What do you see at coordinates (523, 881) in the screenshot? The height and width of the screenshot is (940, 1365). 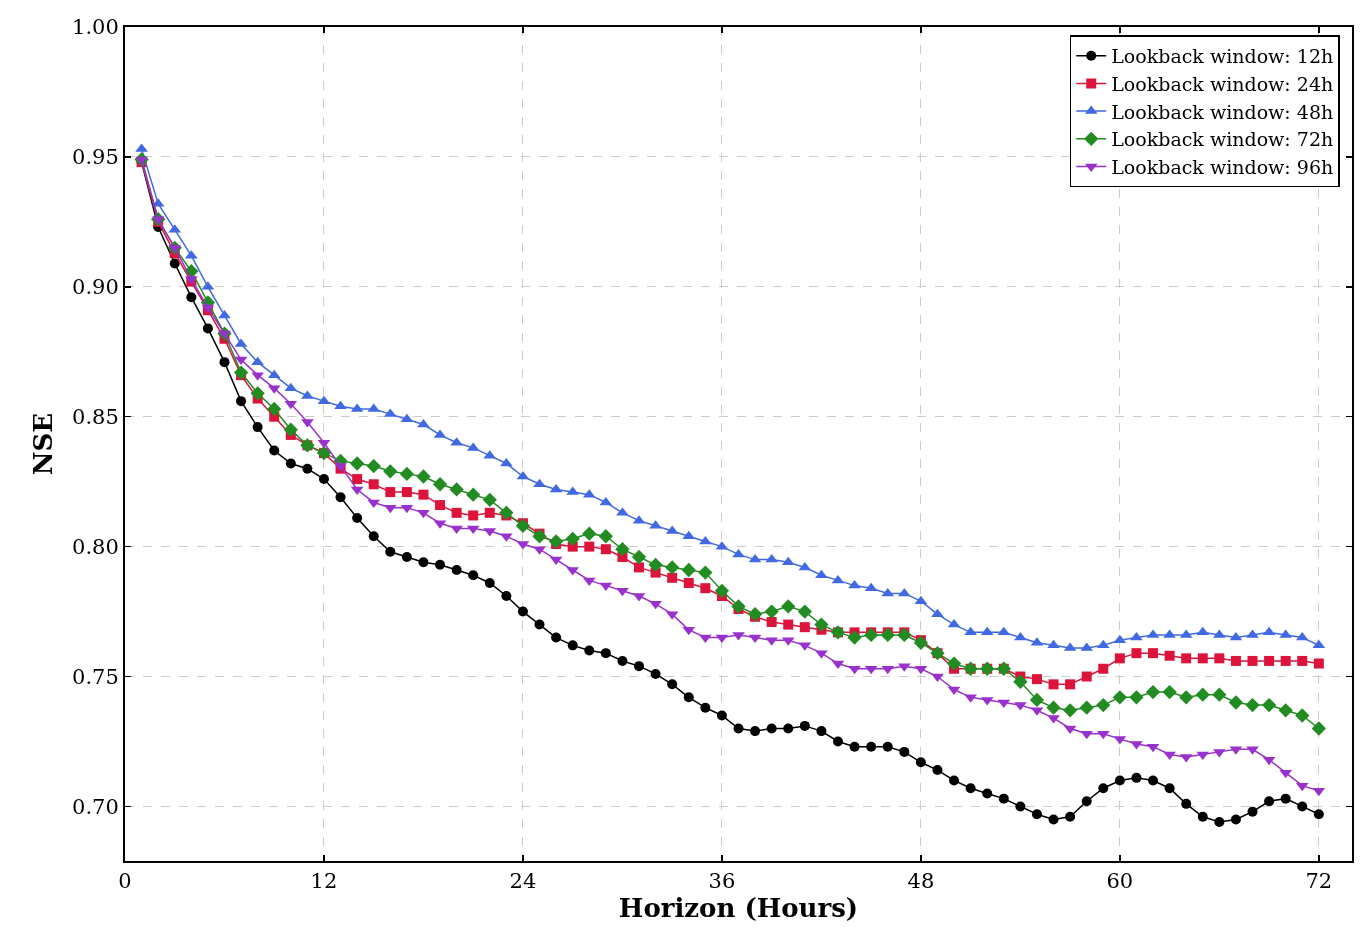 I see `x-tick-label: 24` at bounding box center [523, 881].